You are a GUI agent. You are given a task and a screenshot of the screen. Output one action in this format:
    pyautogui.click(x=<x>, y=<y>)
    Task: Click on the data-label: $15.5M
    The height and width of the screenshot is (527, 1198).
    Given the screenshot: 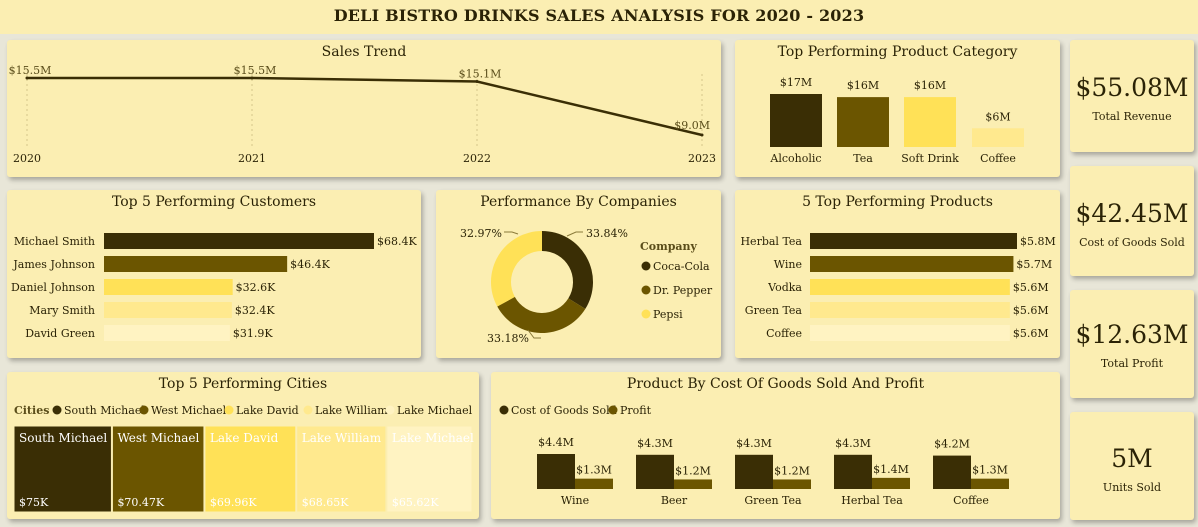 What is the action you would take?
    pyautogui.click(x=30, y=70)
    